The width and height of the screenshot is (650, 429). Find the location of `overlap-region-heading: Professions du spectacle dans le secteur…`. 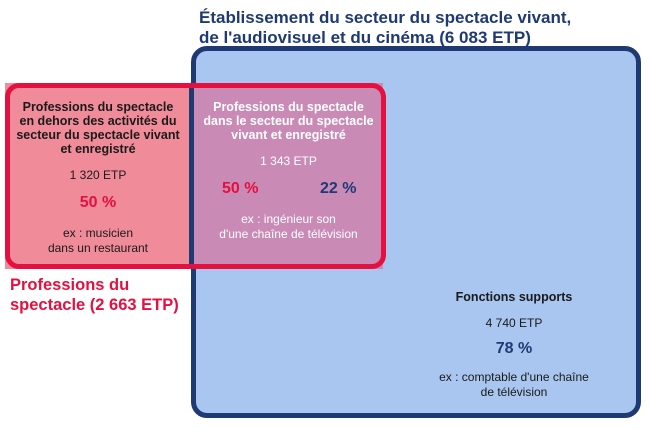

overlap-region-heading: Professions du spectacle dans le secteur… is located at coordinates (288, 121).